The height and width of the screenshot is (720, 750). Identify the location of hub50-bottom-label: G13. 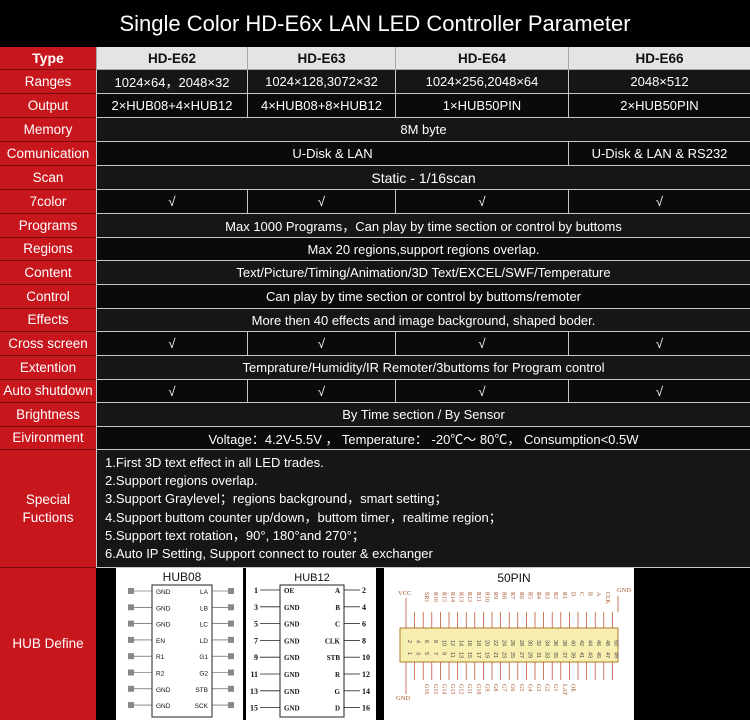
(452, 689).